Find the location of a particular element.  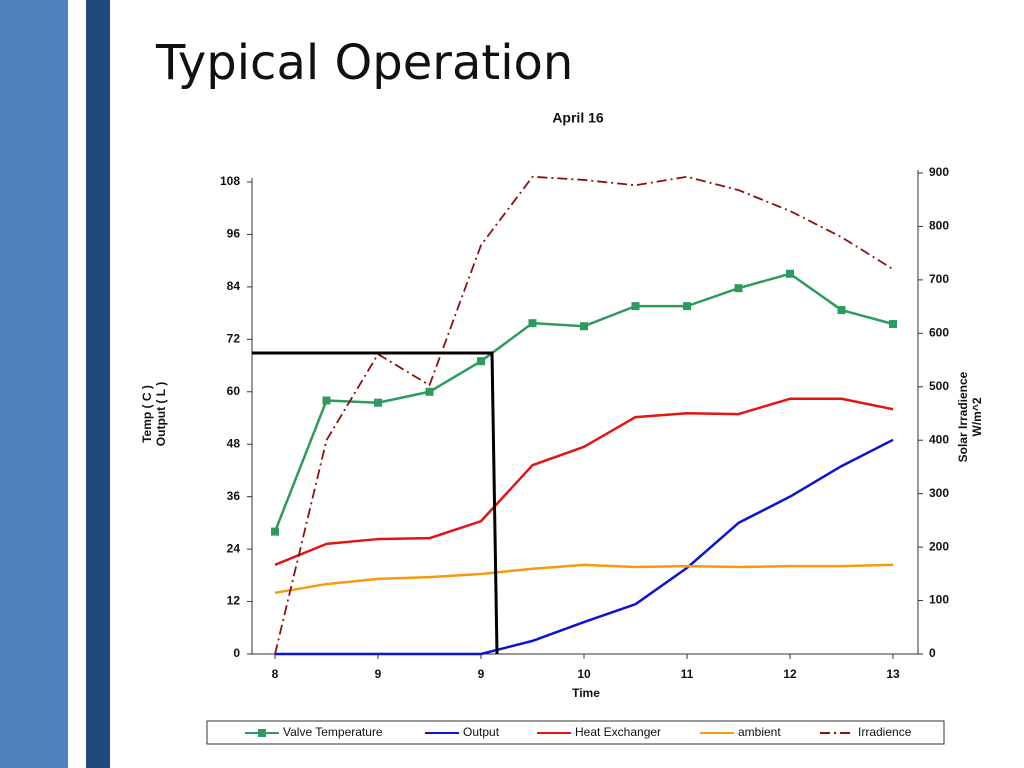

y-axis-label: Temp ( C ) Output ( L ) is located at coordinates (154, 414).